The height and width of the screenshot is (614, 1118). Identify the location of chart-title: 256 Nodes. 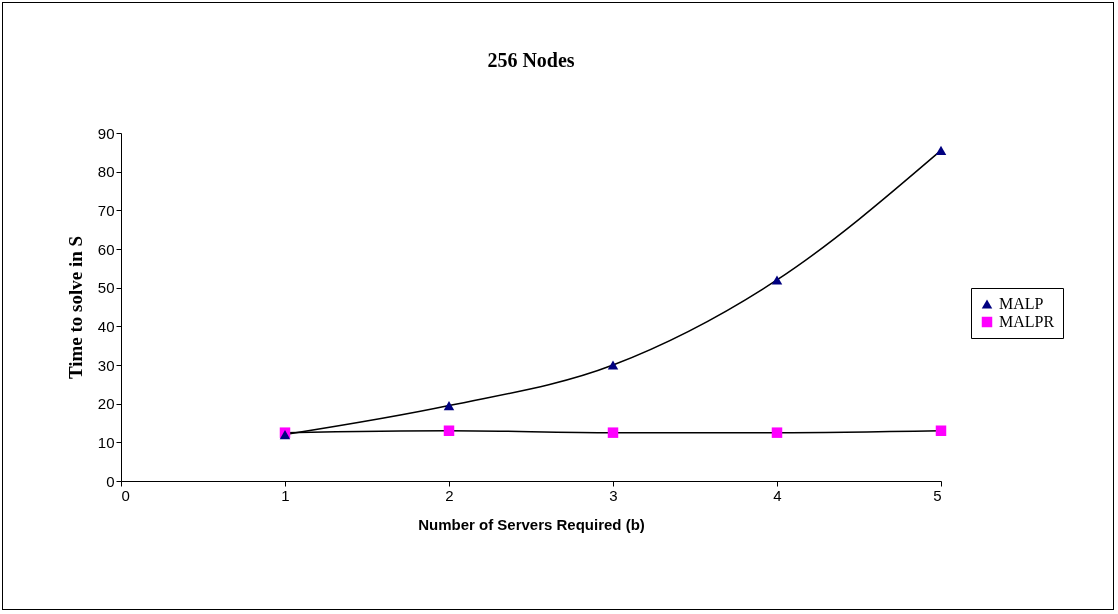
(531, 60).